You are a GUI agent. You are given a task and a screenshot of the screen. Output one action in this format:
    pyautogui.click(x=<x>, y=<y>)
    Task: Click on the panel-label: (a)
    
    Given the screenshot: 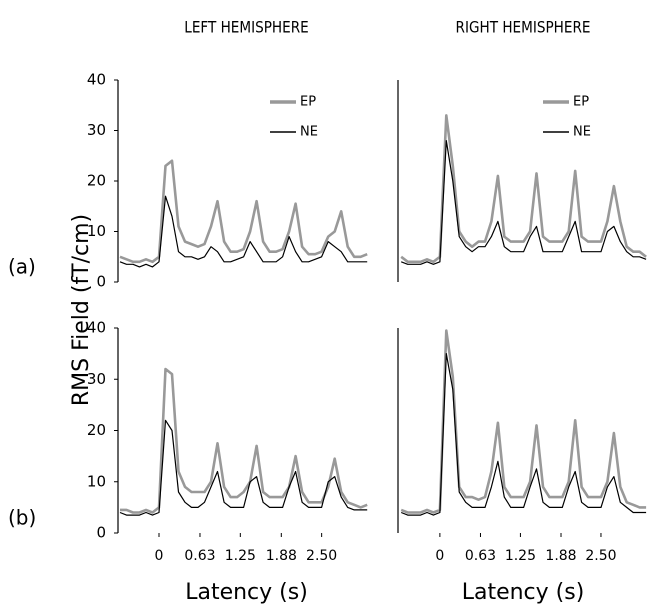 What is the action you would take?
    pyautogui.click(x=22, y=267)
    